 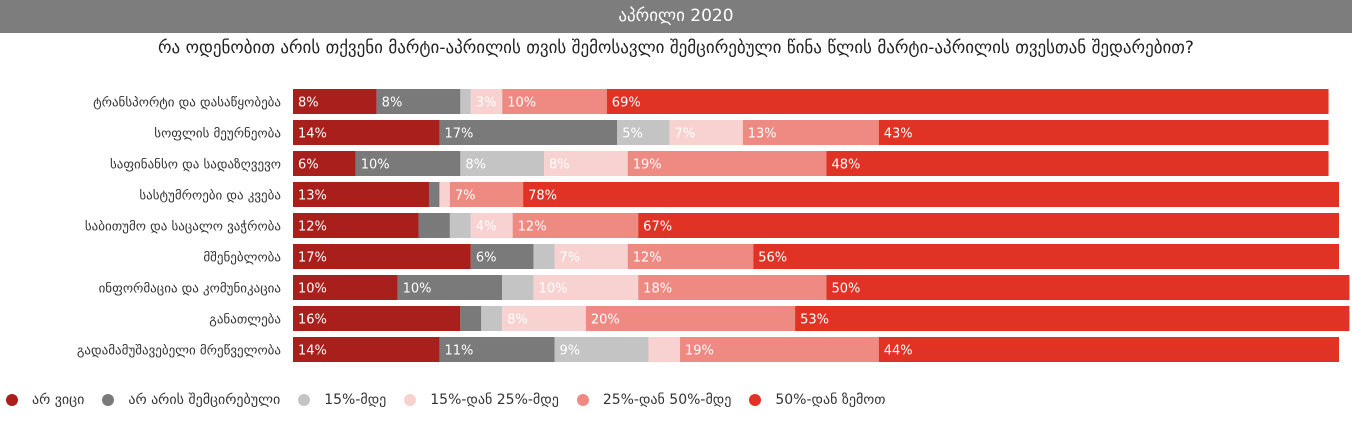 What do you see at coordinates (667, 400) in the screenshot?
I see `legend-label: 25%-დან 50%-მდე` at bounding box center [667, 400].